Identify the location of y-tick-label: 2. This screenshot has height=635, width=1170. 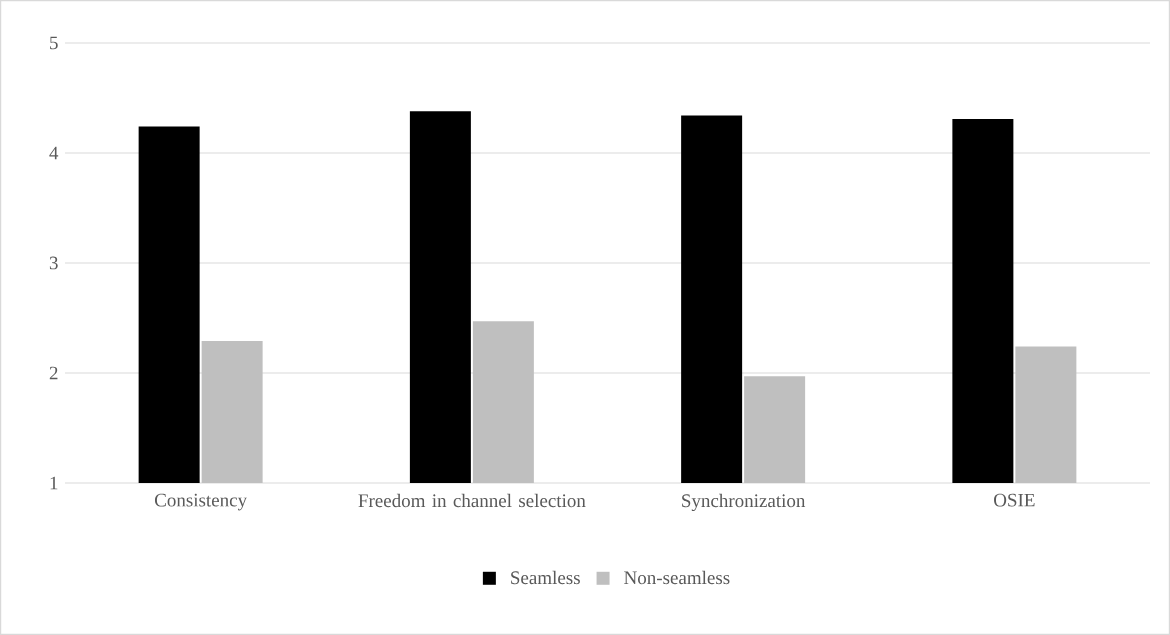
(53, 373).